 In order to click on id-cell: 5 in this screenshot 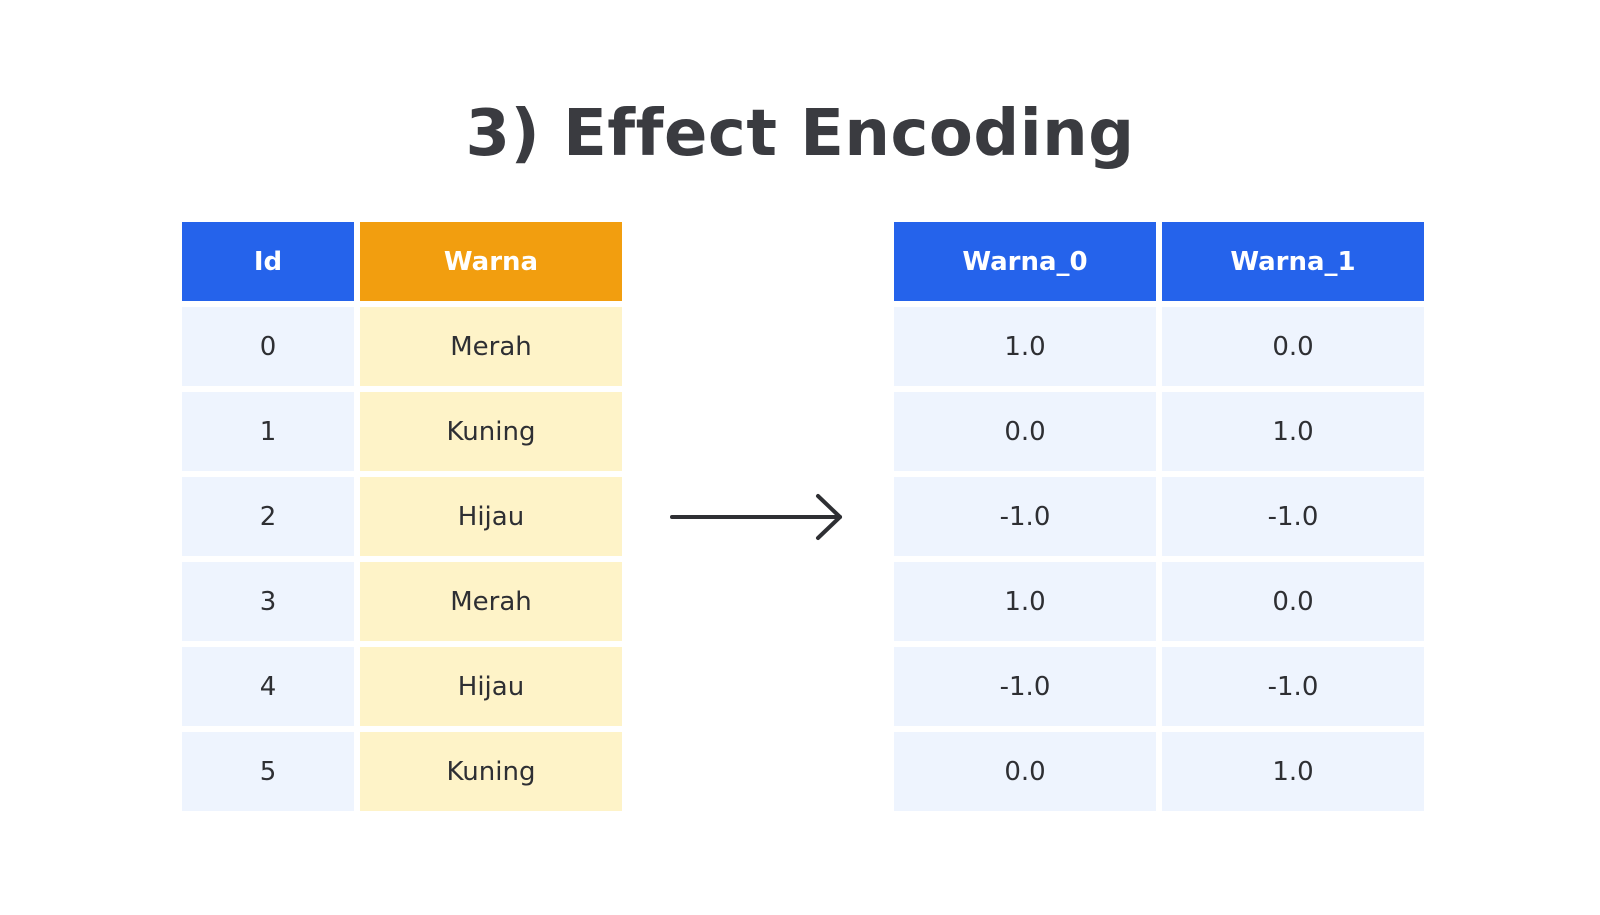, I will do `click(268, 771)`.